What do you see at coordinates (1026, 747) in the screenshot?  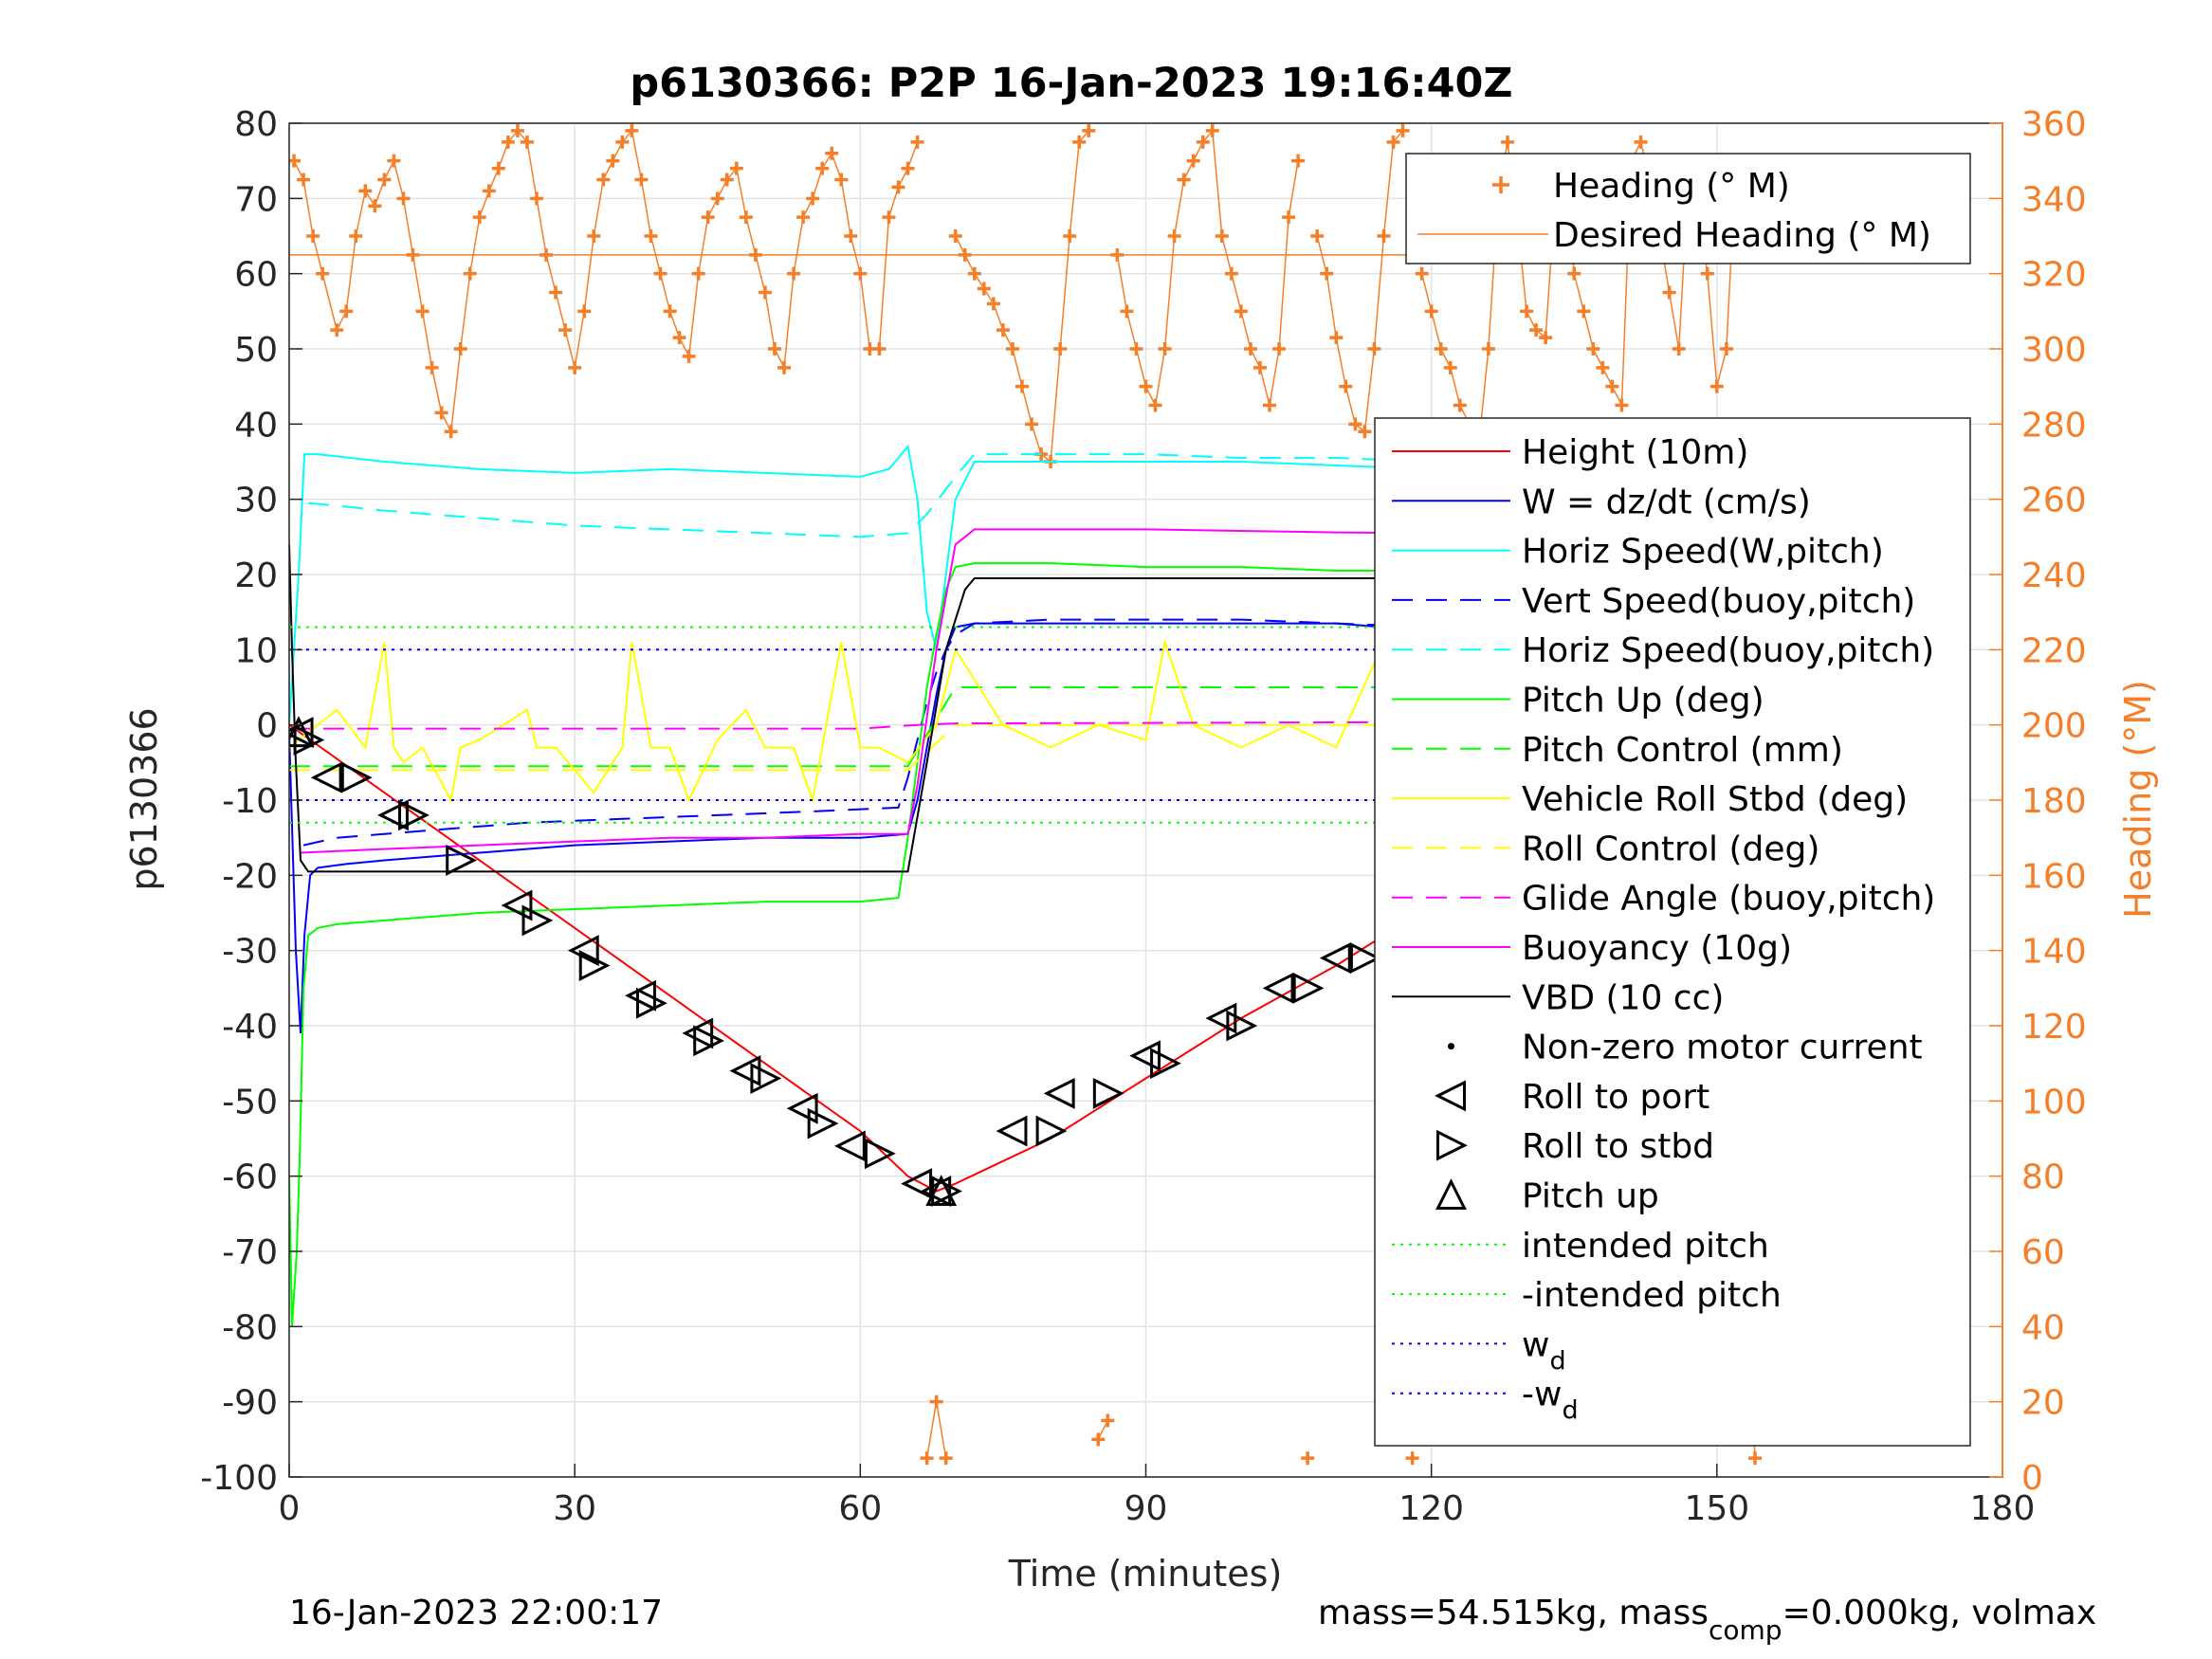 I see `series-roll-control-deg-` at bounding box center [1026, 747].